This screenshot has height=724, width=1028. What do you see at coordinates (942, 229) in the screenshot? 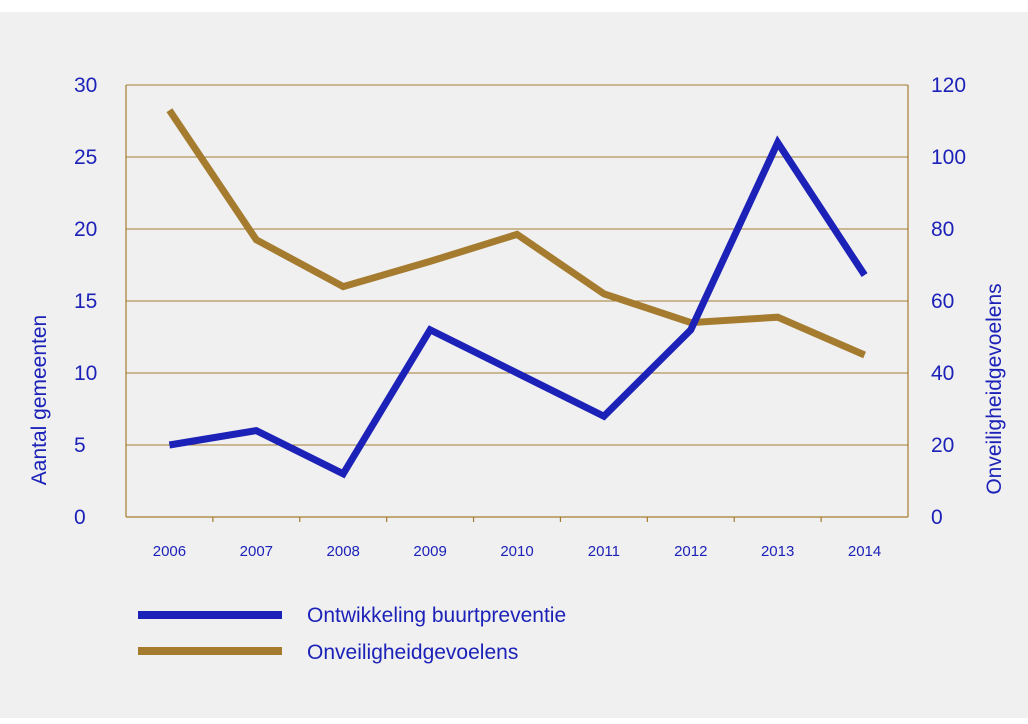
I see `y2-tick-label: 80` at bounding box center [942, 229].